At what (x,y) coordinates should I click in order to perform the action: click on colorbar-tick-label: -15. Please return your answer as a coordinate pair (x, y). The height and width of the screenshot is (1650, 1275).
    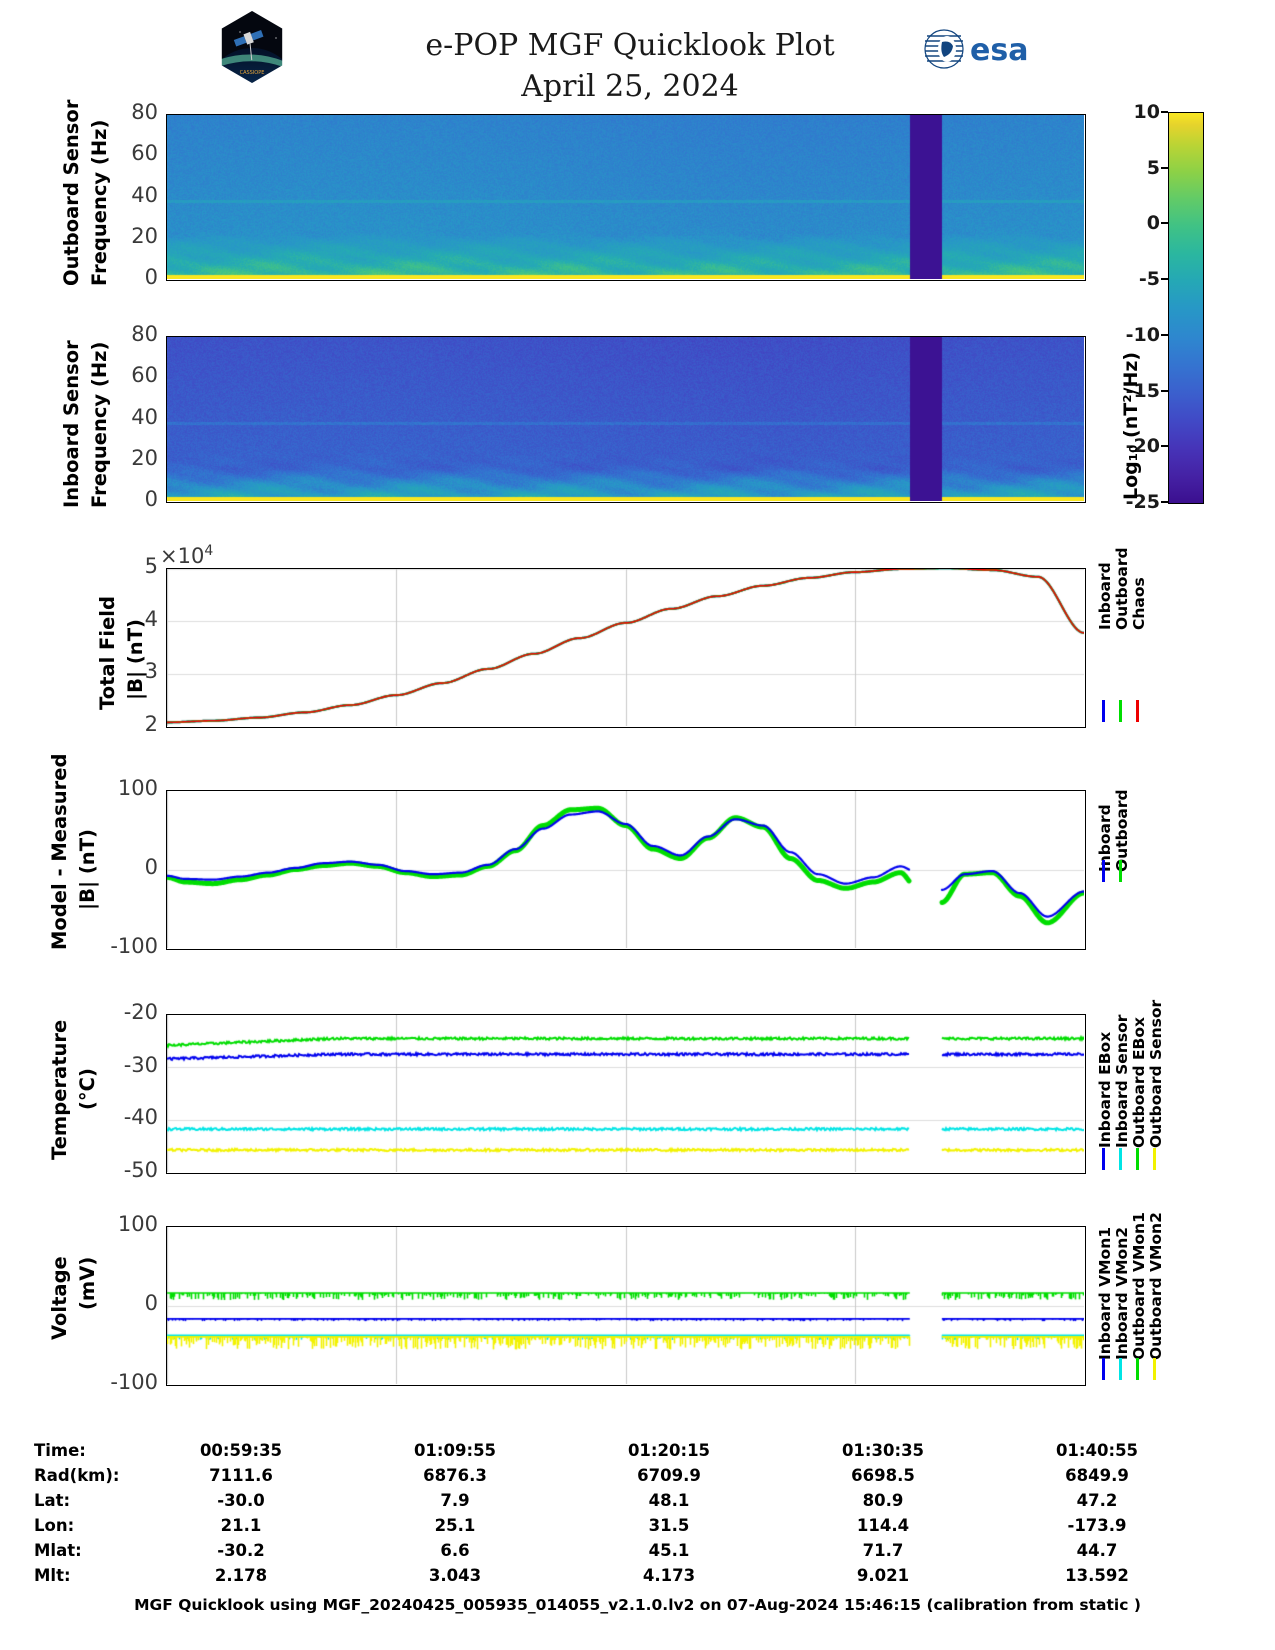
    Looking at the image, I should click on (1142, 390).